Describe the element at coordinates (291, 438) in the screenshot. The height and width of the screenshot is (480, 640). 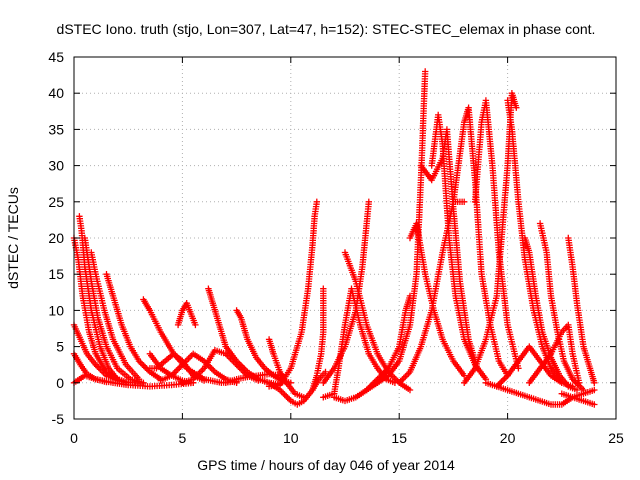
I see `x-tick-label: 10` at that location.